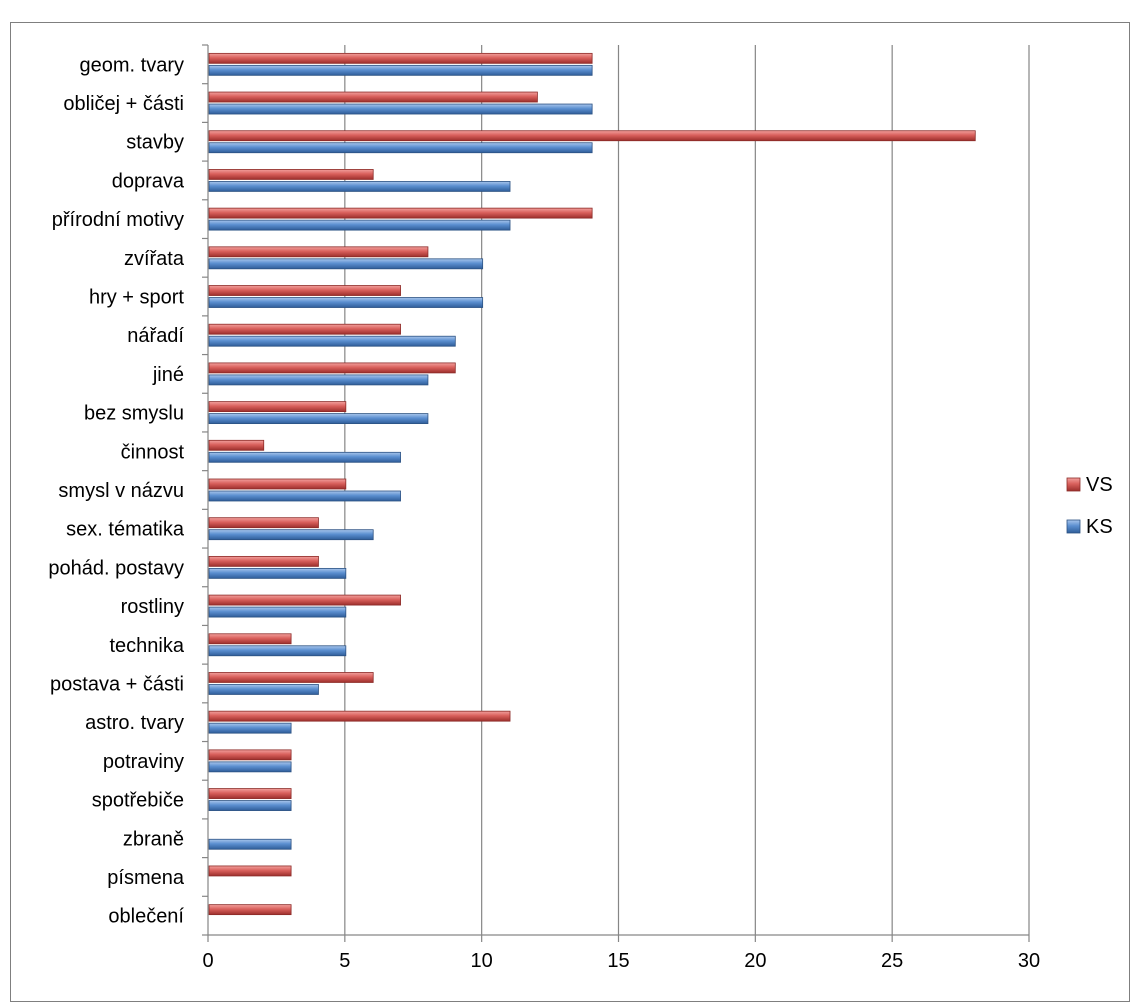 The image size is (1133, 1002). I want to click on legend-swatch-ks, so click(1073, 526).